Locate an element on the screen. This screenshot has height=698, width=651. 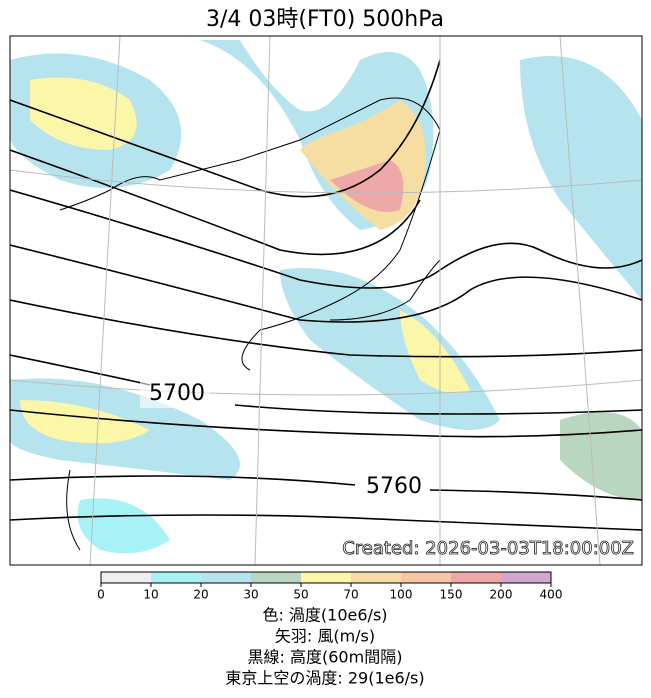
colorbar: 0 10 20 30 50 70 100 150 200 400 is located at coordinates (330, 586).